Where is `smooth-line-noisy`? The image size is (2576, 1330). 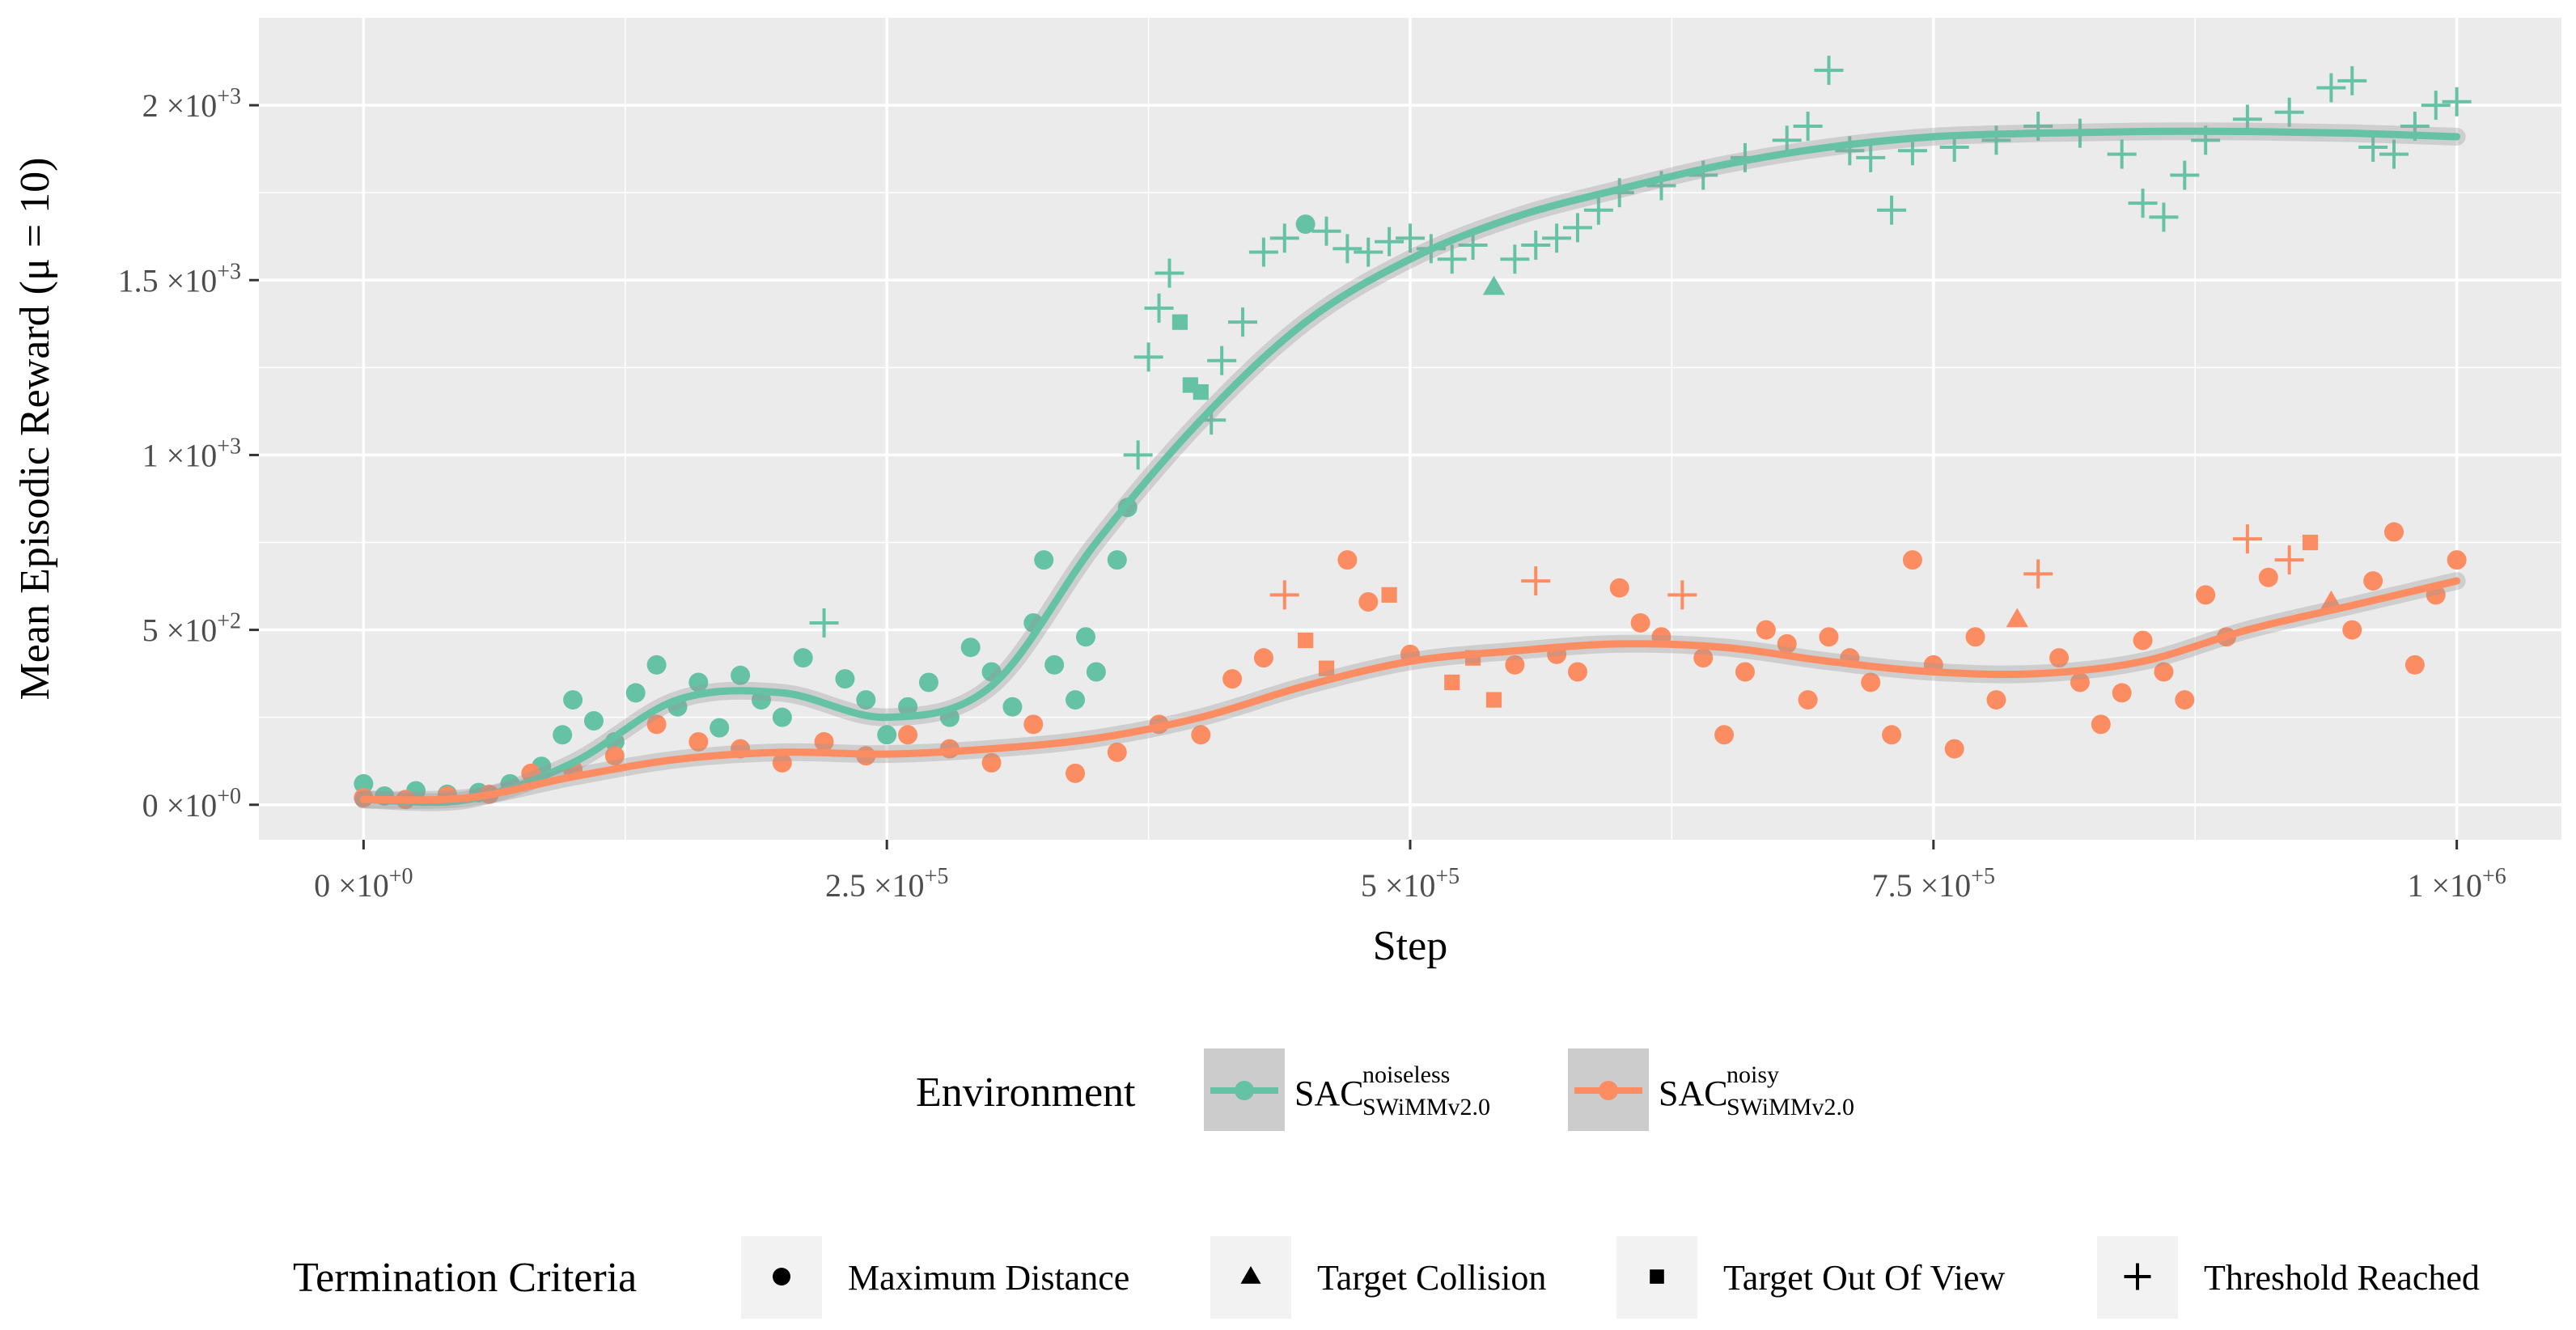
smooth-line-noisy is located at coordinates (1410, 690).